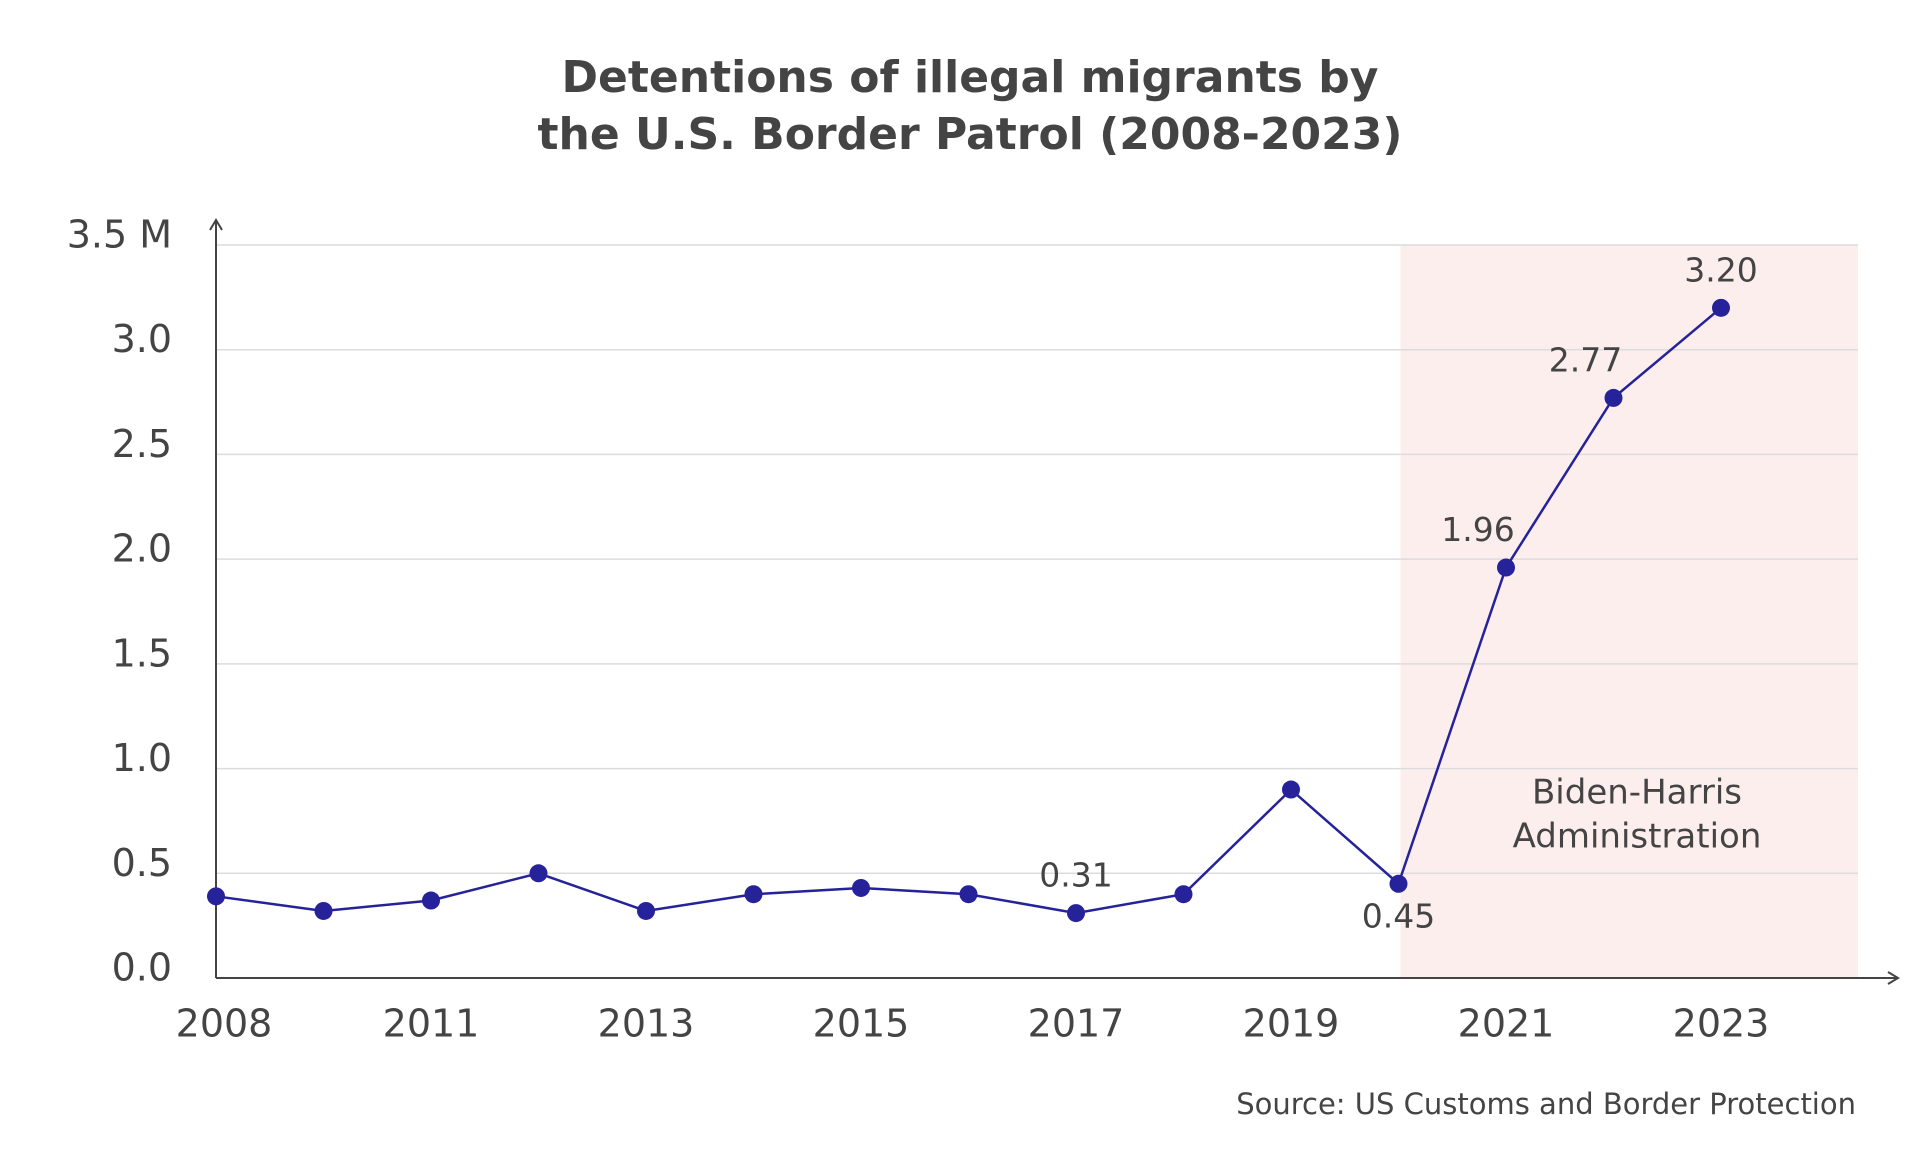  I want to click on data-label: 1.96, so click(1477, 529).